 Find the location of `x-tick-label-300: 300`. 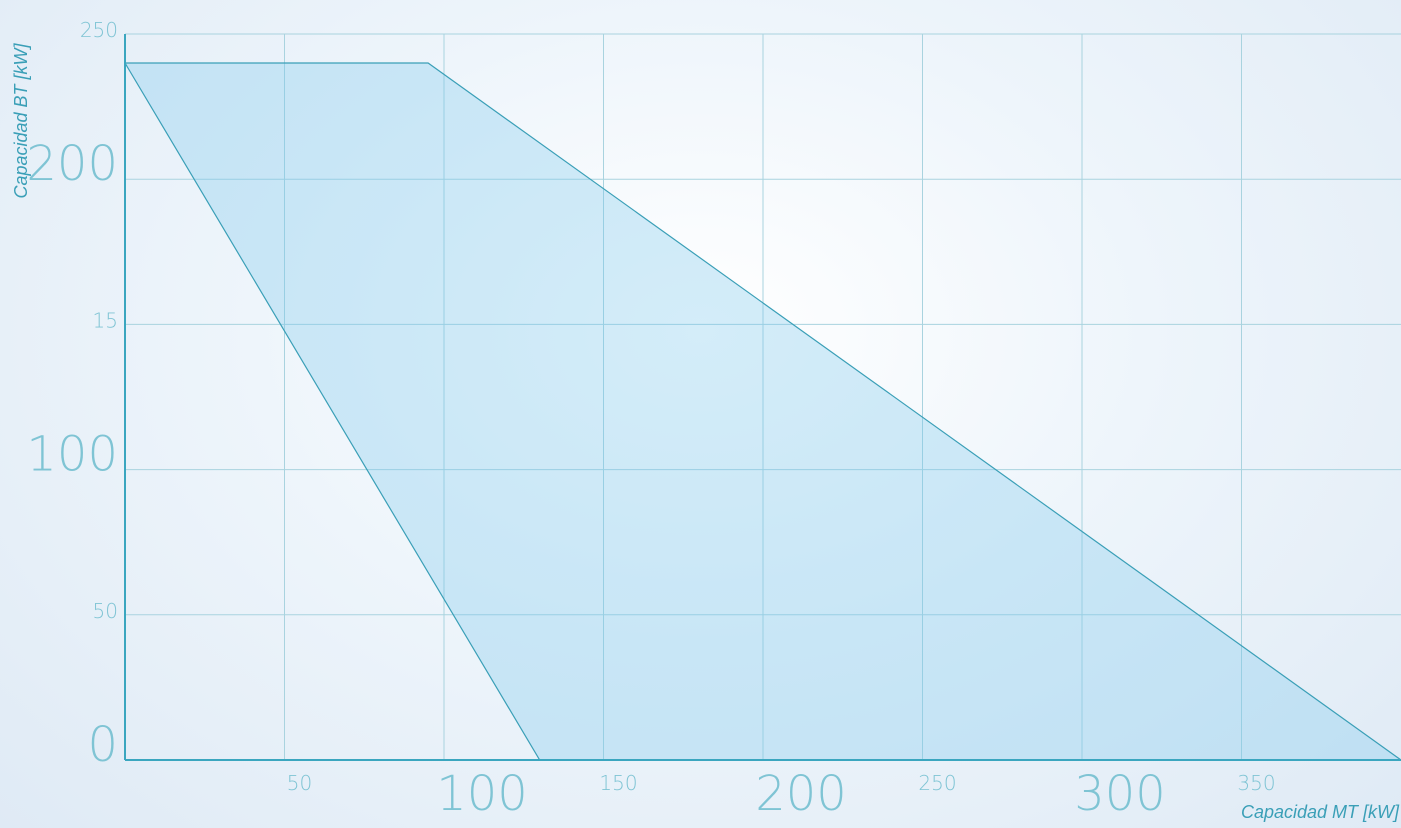

x-tick-label-300: 300 is located at coordinates (1120, 794).